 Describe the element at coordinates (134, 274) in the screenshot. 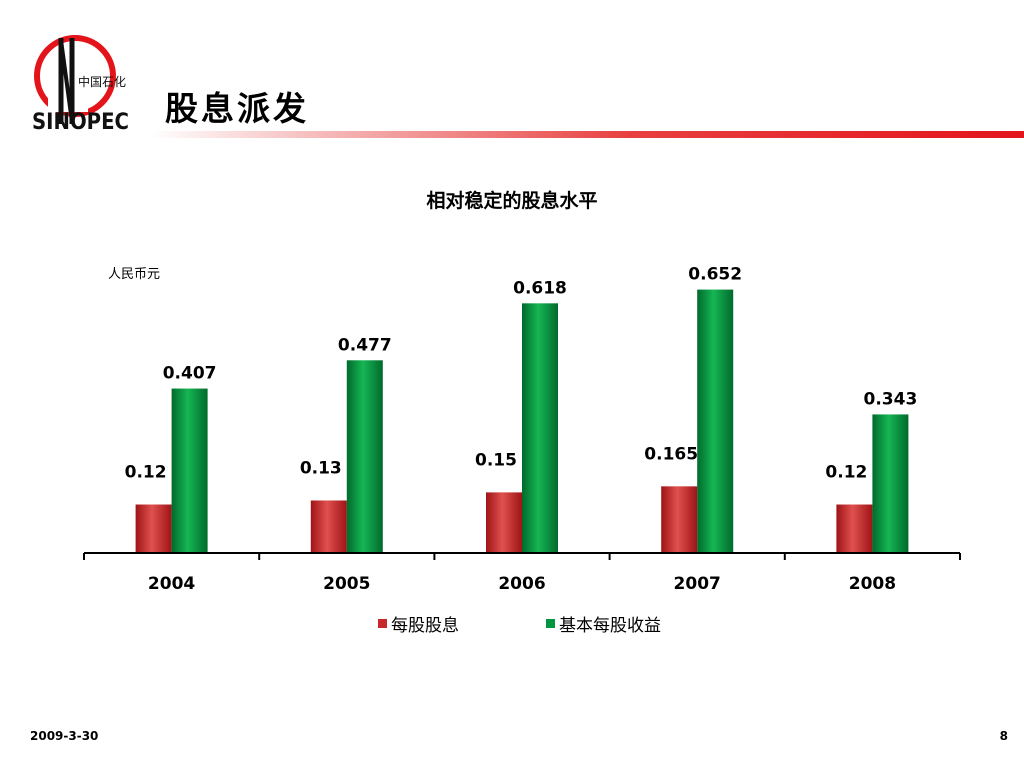

I see `unit-label: 人民币元` at that location.